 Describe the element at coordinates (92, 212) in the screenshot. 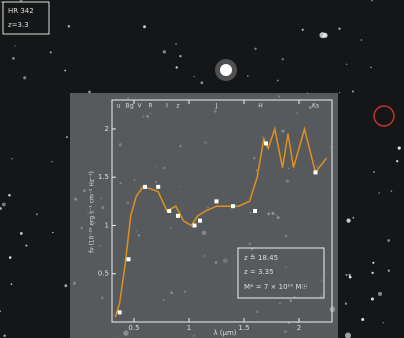

I see `y-axis-label: fν (10⁻²⁹ erg s⁻¹ cm⁻² Hz⁻¹)` at that location.